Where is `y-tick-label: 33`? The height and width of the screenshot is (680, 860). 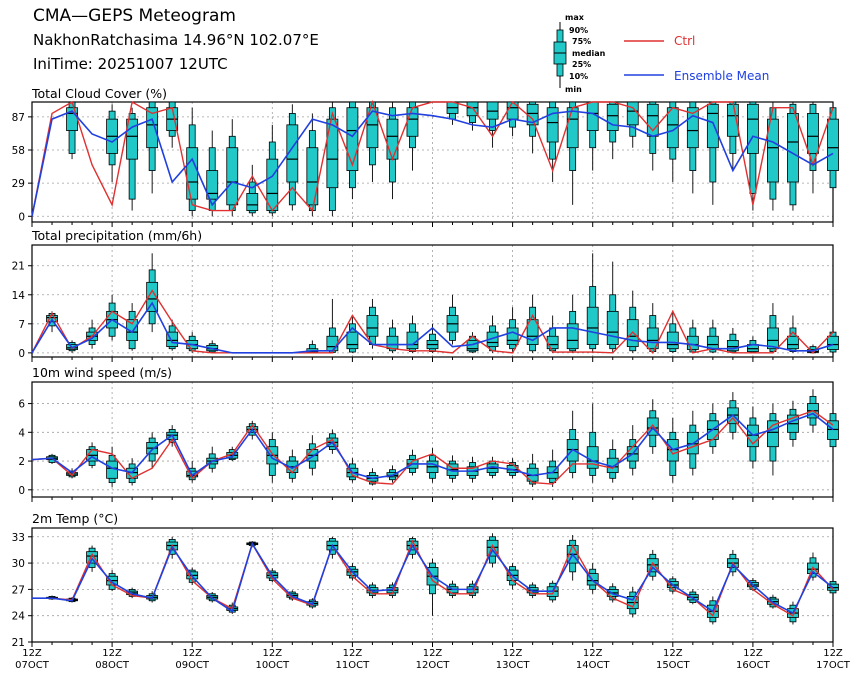 y-tick-label: 33 is located at coordinates (18, 538).